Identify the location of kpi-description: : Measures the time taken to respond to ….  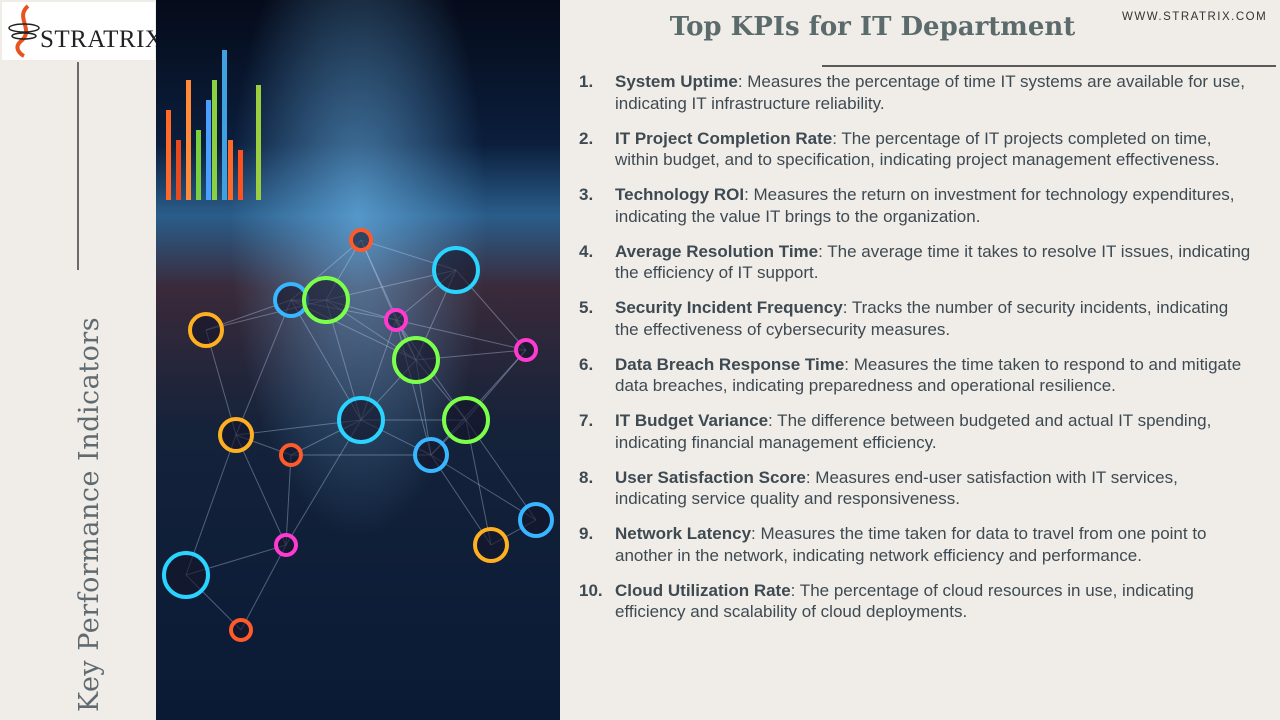
(928, 375).